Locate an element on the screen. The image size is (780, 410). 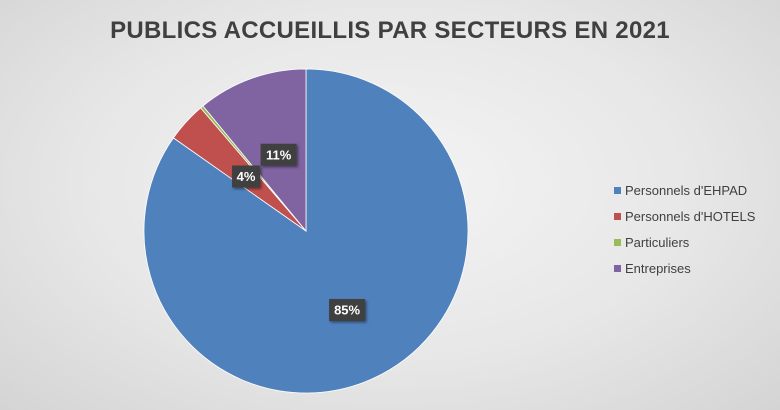
data-label-text: 85% is located at coordinates (347, 310).